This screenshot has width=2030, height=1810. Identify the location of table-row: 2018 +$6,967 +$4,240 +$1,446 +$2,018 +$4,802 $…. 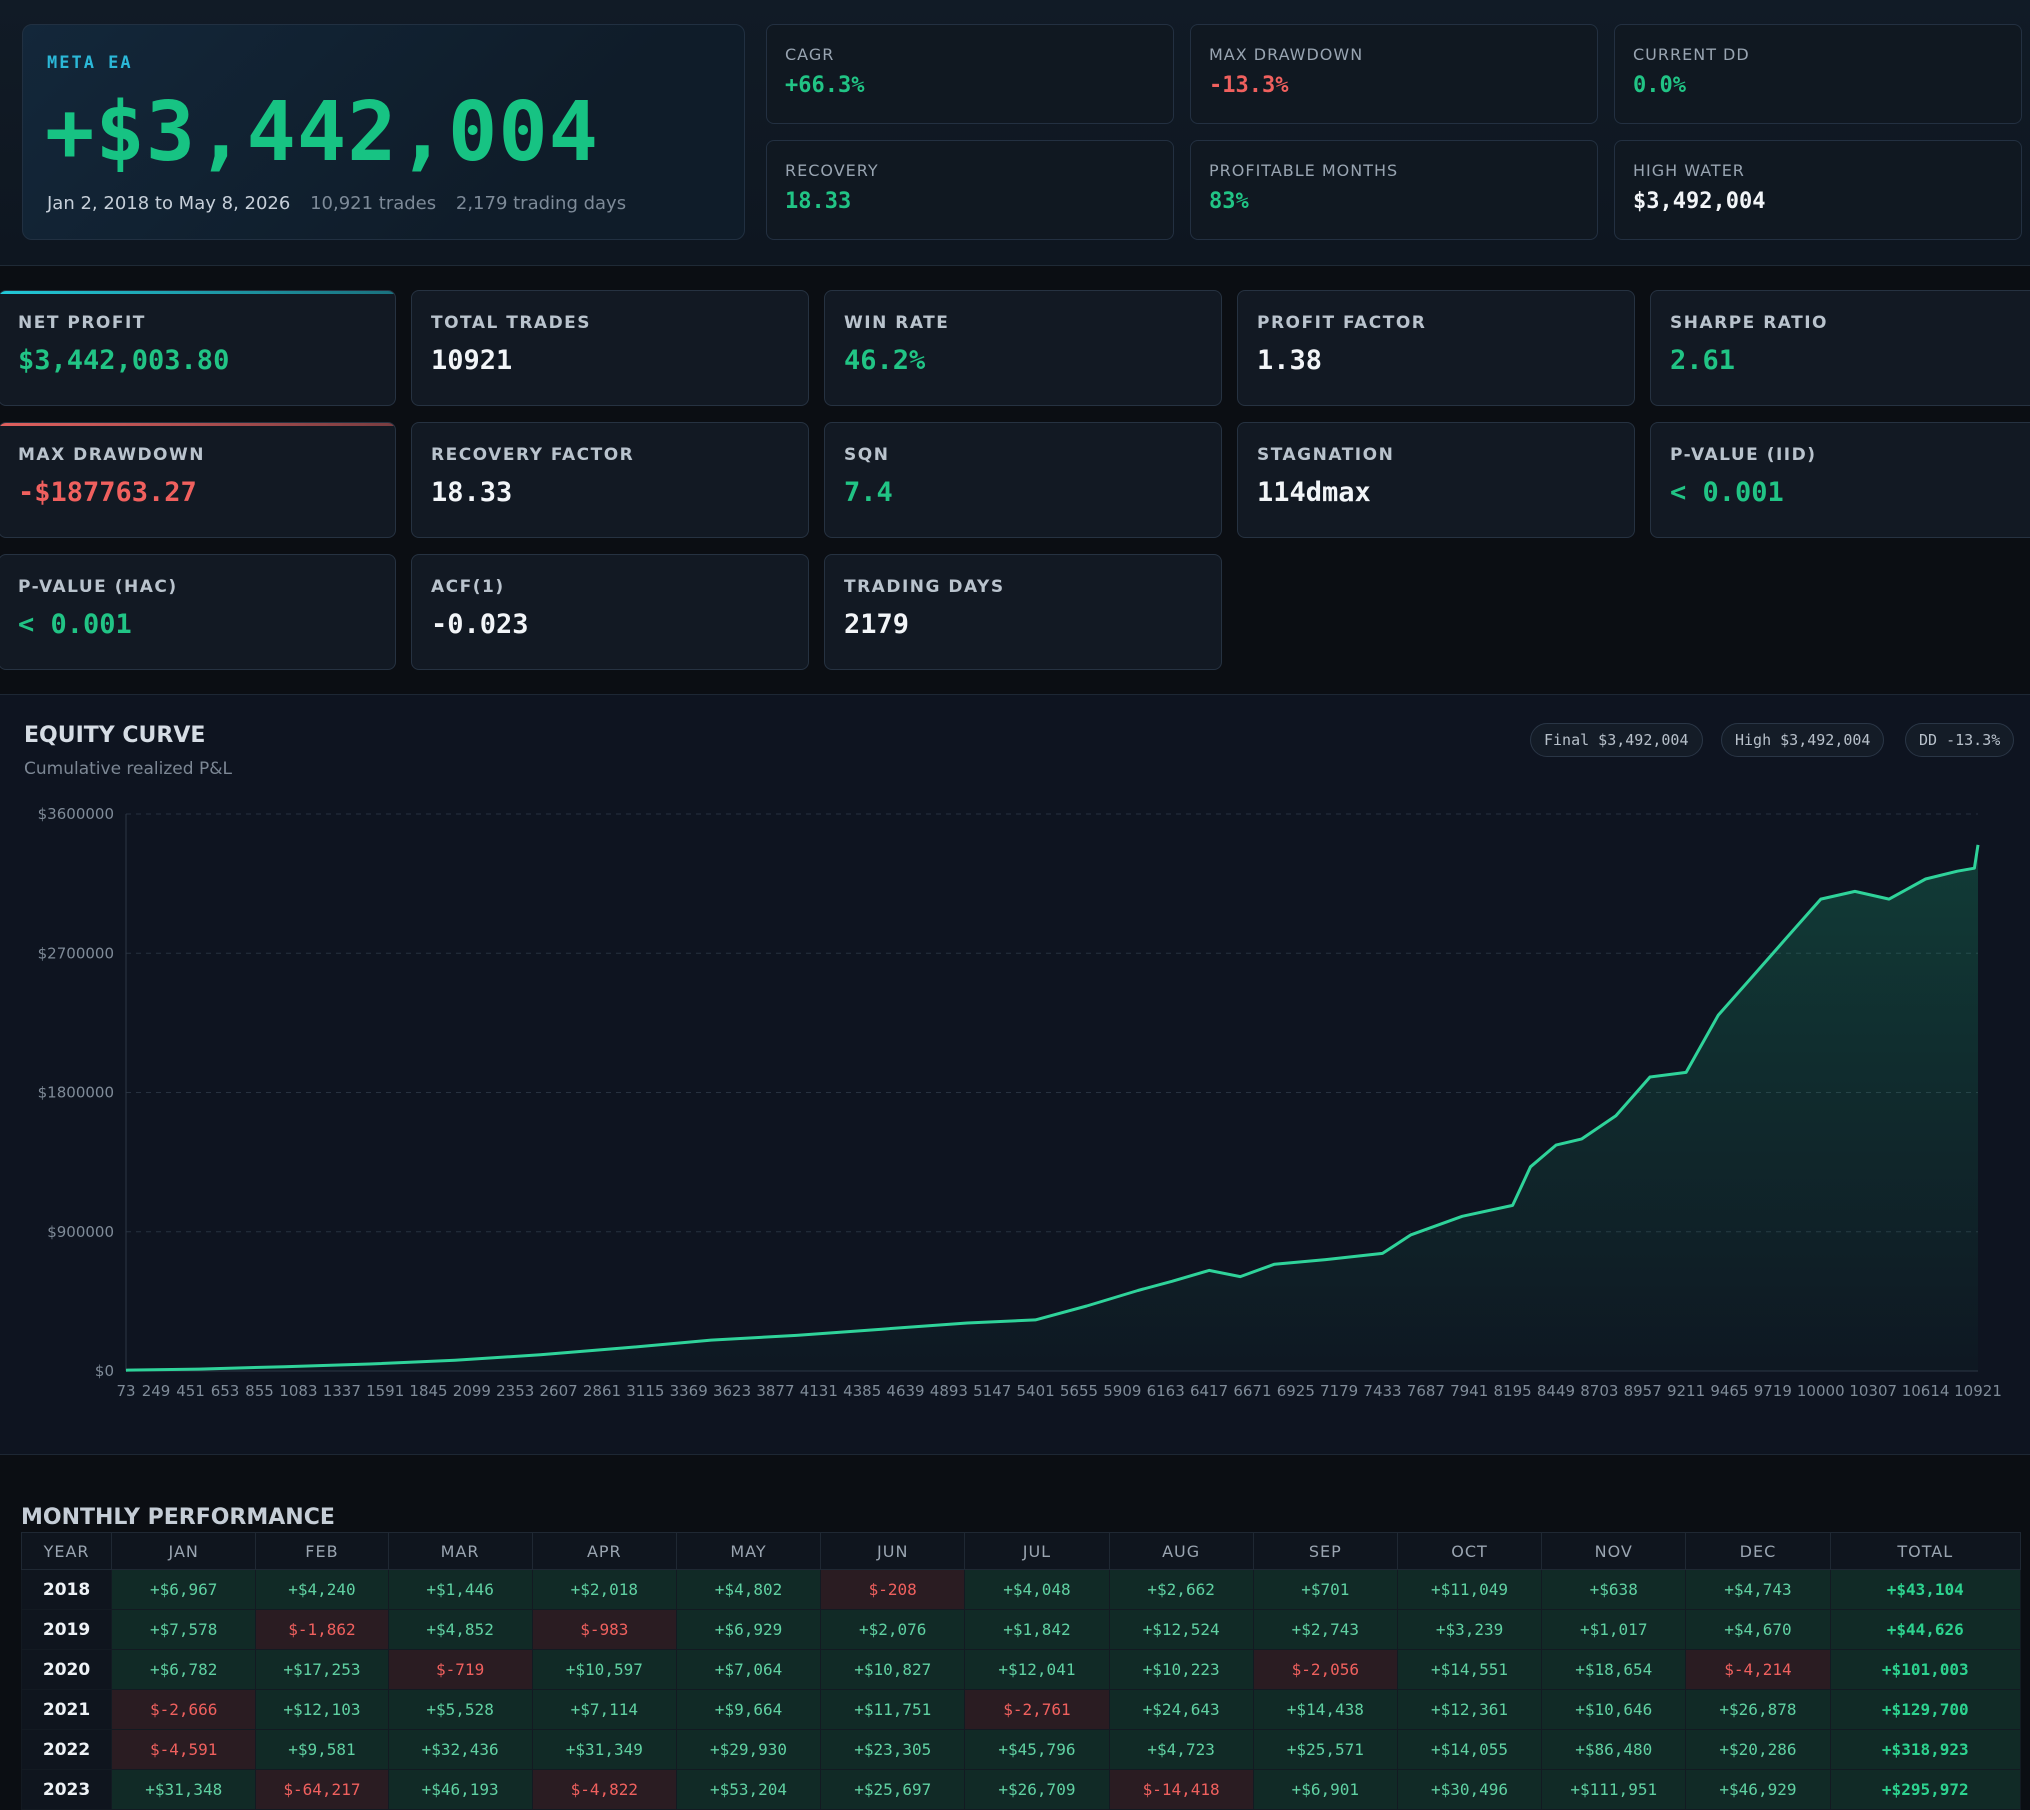
(1021, 1589).